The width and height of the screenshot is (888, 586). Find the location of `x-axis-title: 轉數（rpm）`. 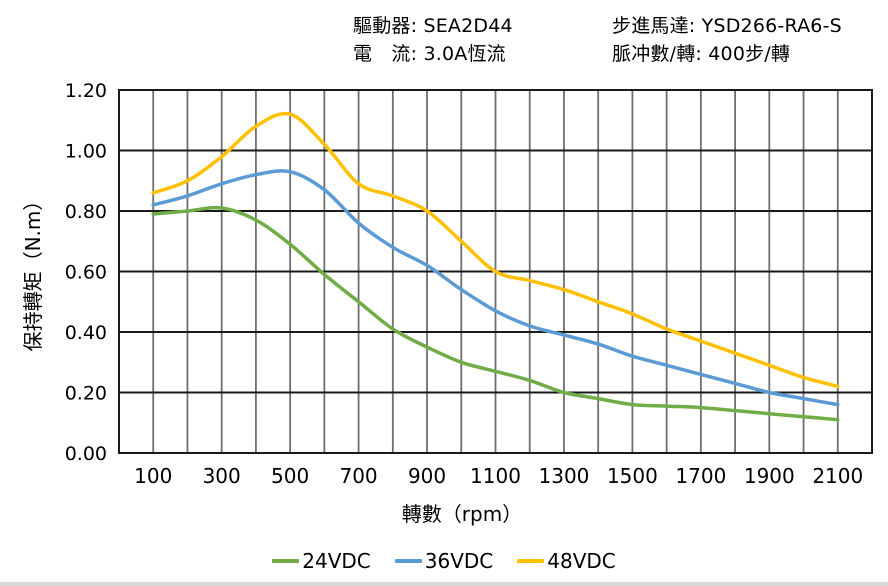

x-axis-title: 轉數（rpm） is located at coordinates (462, 514).